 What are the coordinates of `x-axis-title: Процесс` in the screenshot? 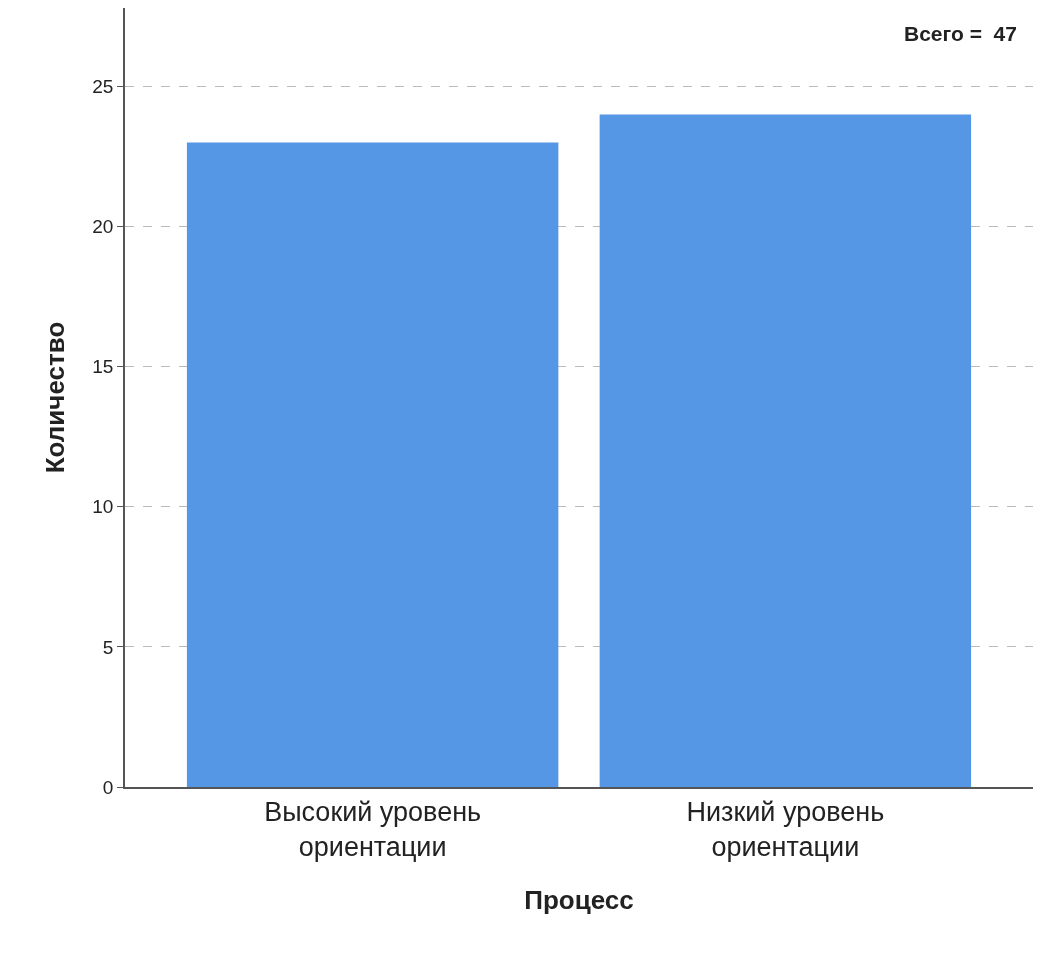 It's located at (579, 900).